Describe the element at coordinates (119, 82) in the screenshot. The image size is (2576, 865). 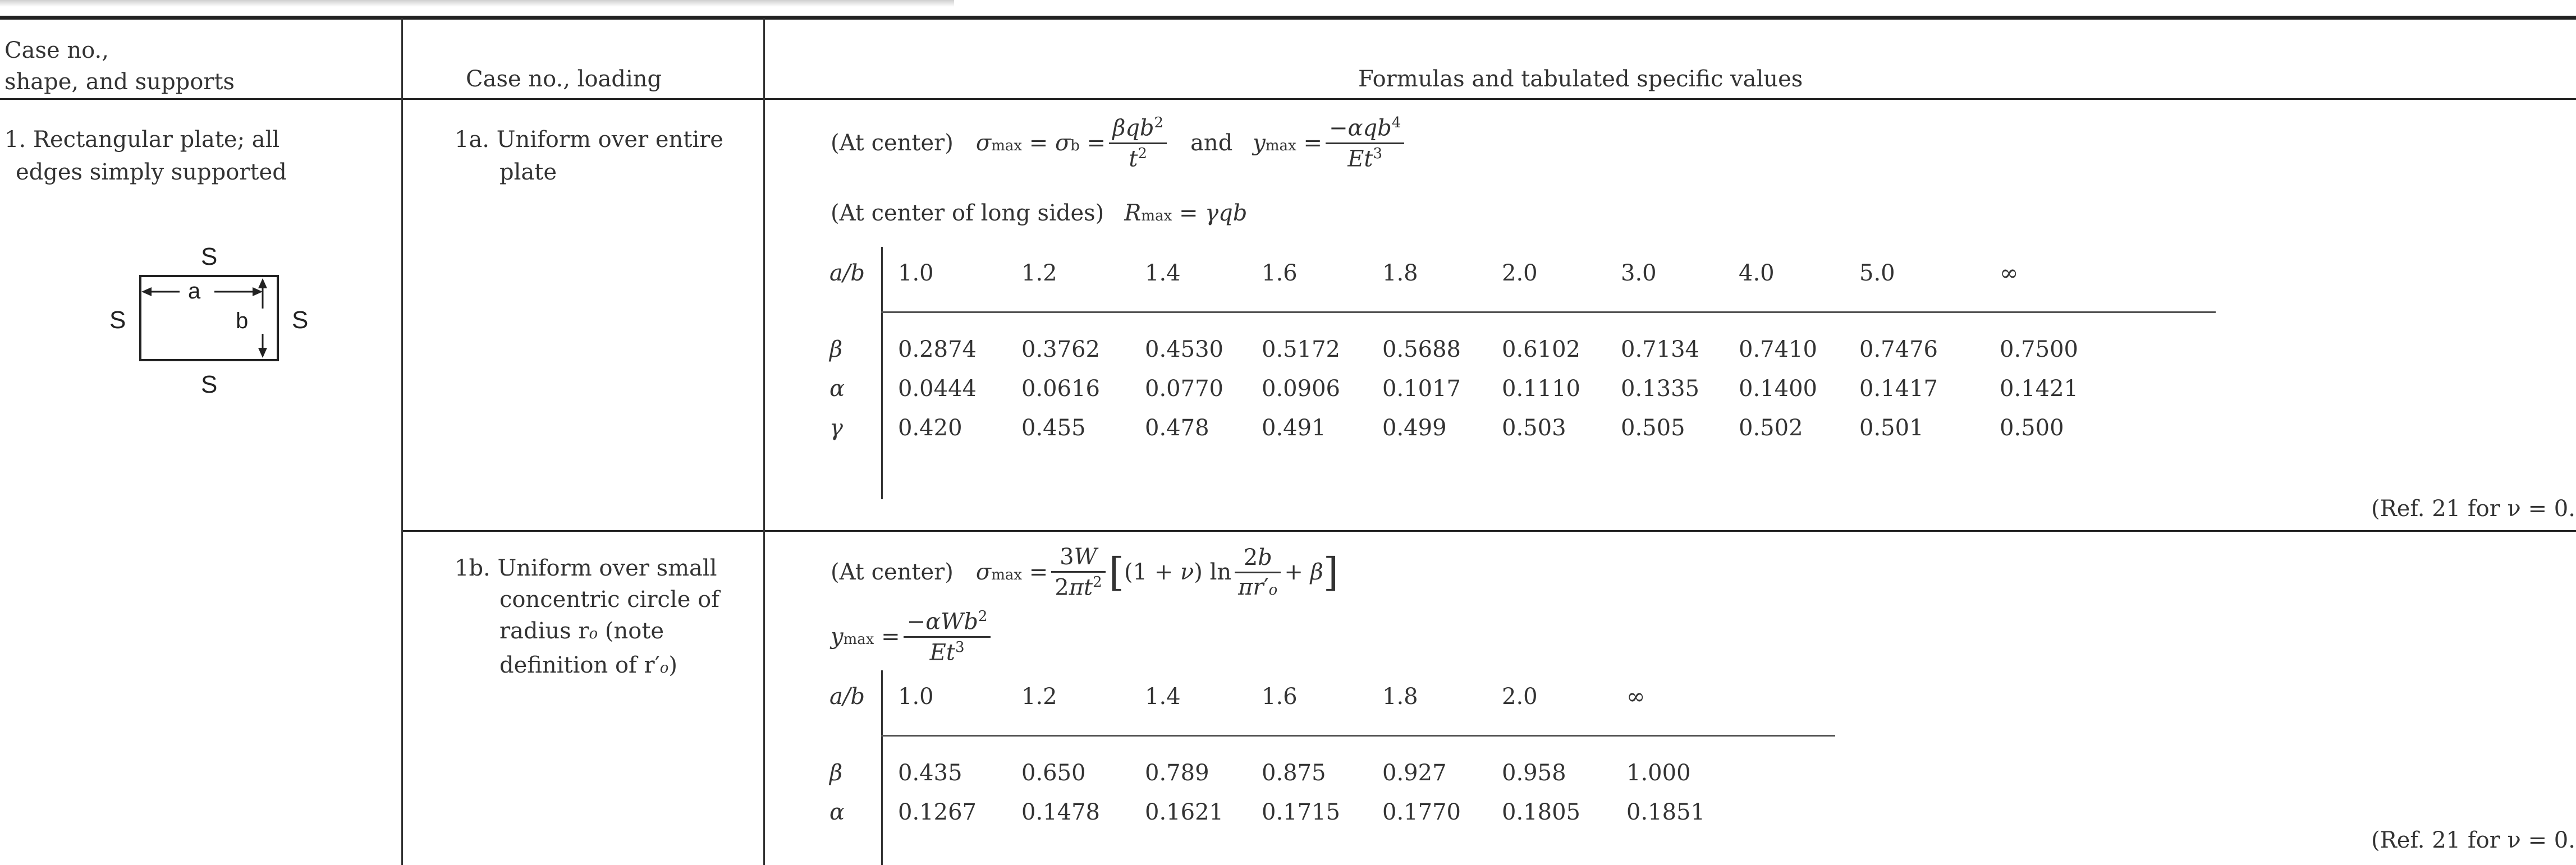
I see `header-case-line2: shape, and supports` at that location.